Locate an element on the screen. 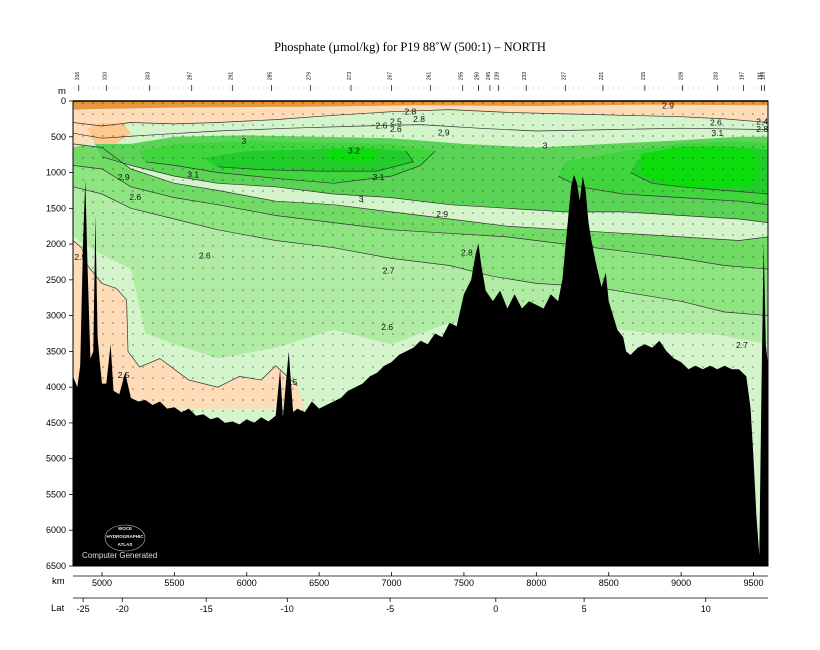 This screenshot has height=650, width=820. computer-generated-credit: Computer Generated is located at coordinates (119, 555).